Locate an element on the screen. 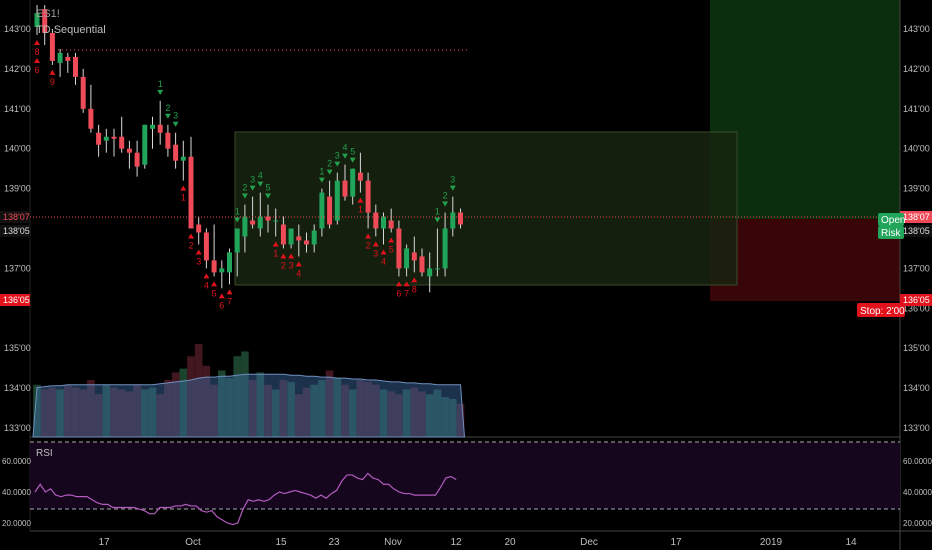  price-tick-left: 135'00 is located at coordinates (17, 348).